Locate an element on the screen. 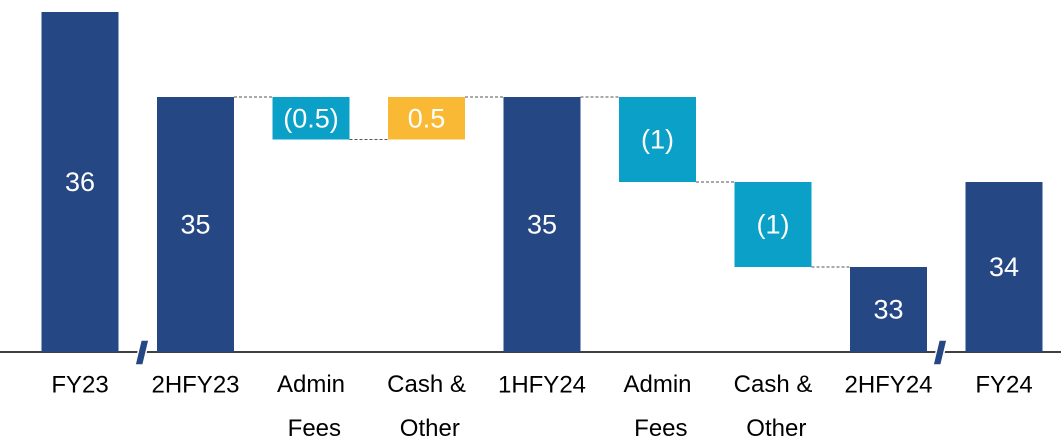 Image resolution: width=1061 pixels, height=444 pixels. x-tick-label: 2HFY24 is located at coordinates (888, 384).